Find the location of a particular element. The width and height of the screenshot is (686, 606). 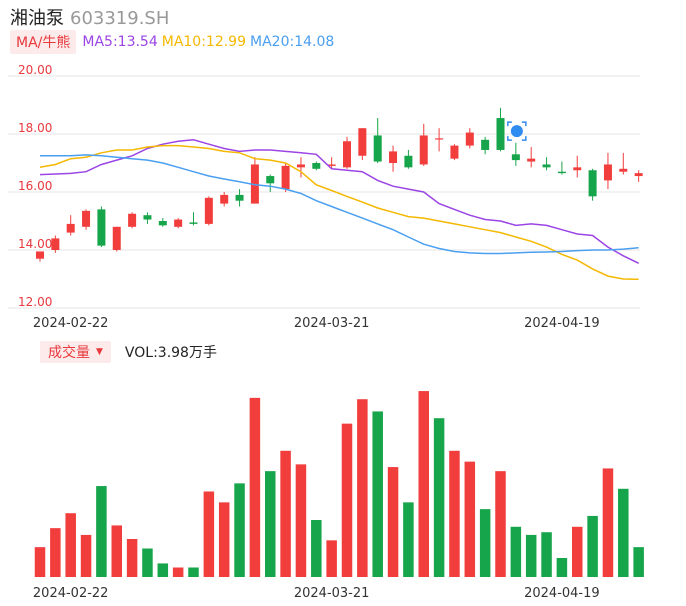

price-date-label: 2024-03-21 is located at coordinates (332, 323).